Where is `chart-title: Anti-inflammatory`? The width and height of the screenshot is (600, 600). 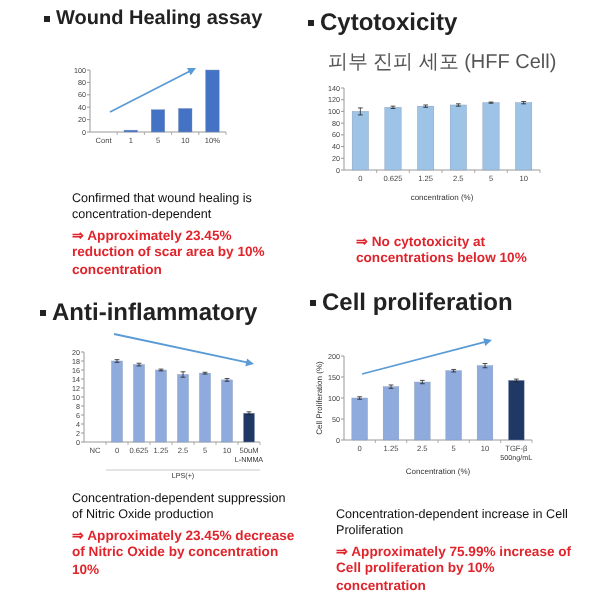 chart-title: Anti-inflammatory is located at coordinates (155, 312).